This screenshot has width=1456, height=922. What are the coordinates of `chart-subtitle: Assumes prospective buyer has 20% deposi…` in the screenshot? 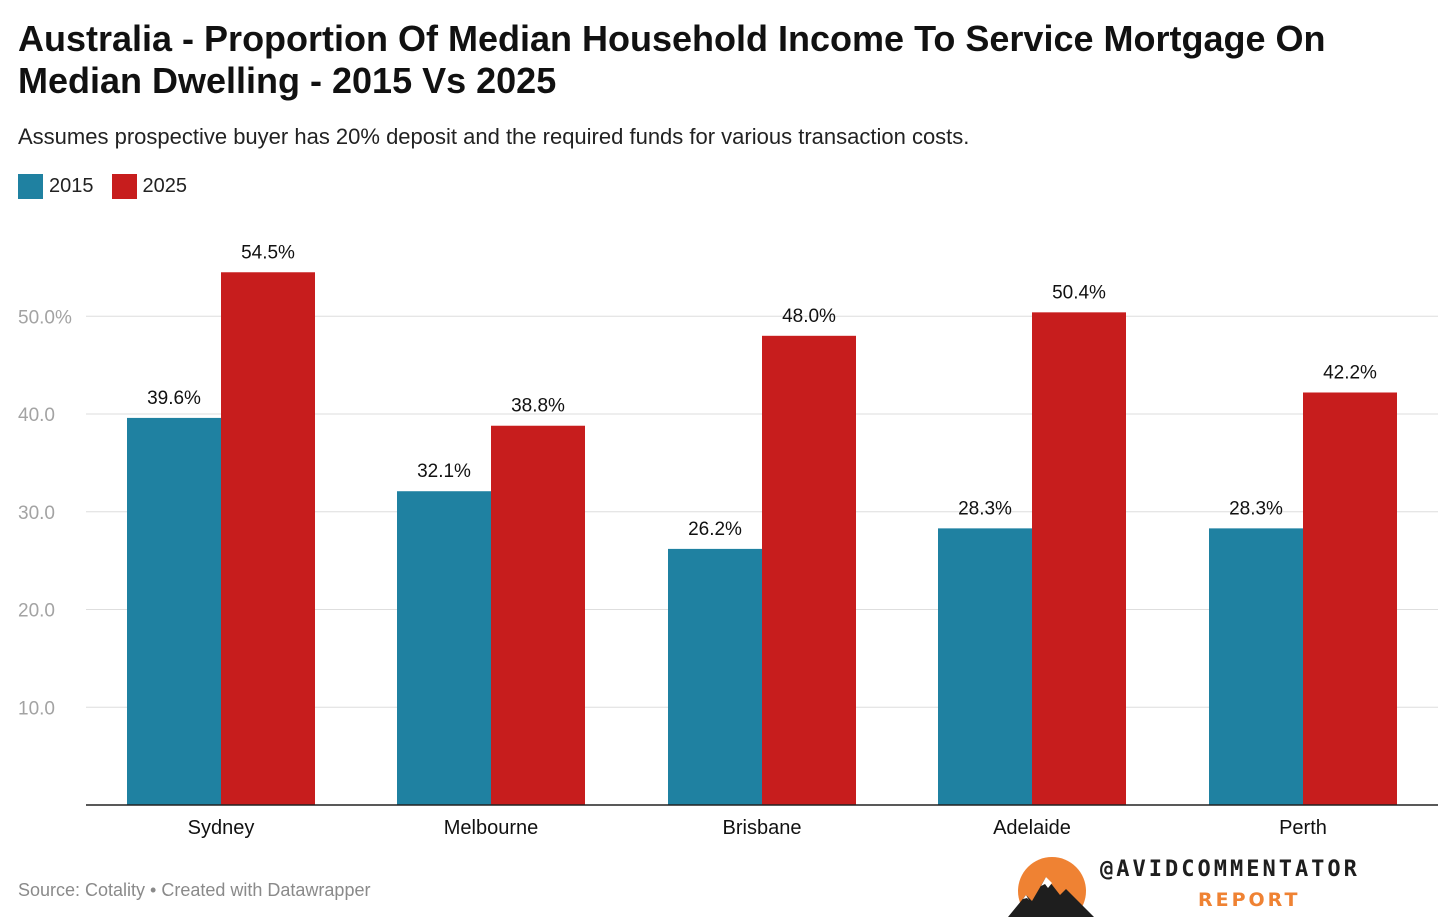 It's located at (494, 136).